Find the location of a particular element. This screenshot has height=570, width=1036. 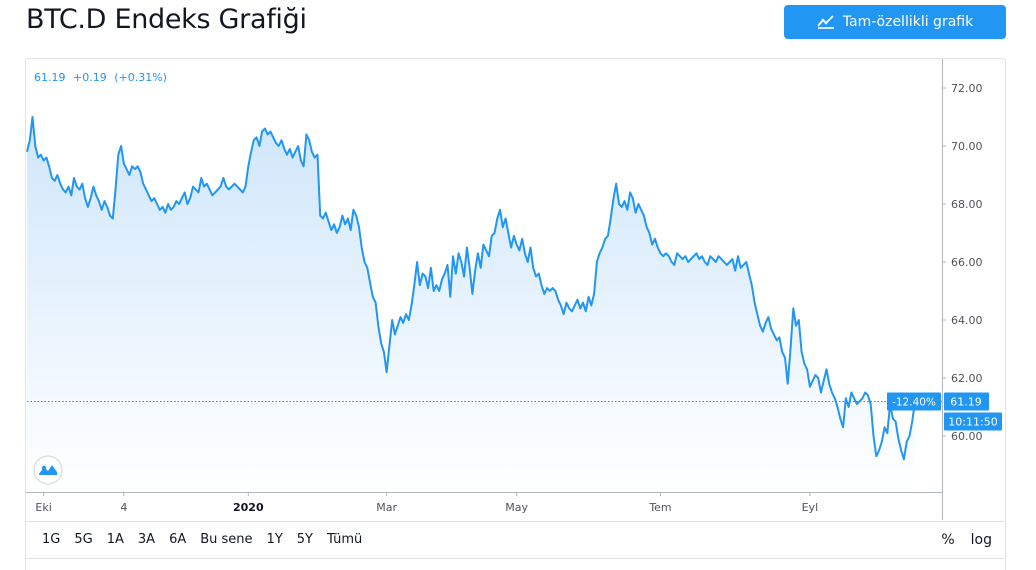

y-tick-label: 62.00 is located at coordinates (967, 378).